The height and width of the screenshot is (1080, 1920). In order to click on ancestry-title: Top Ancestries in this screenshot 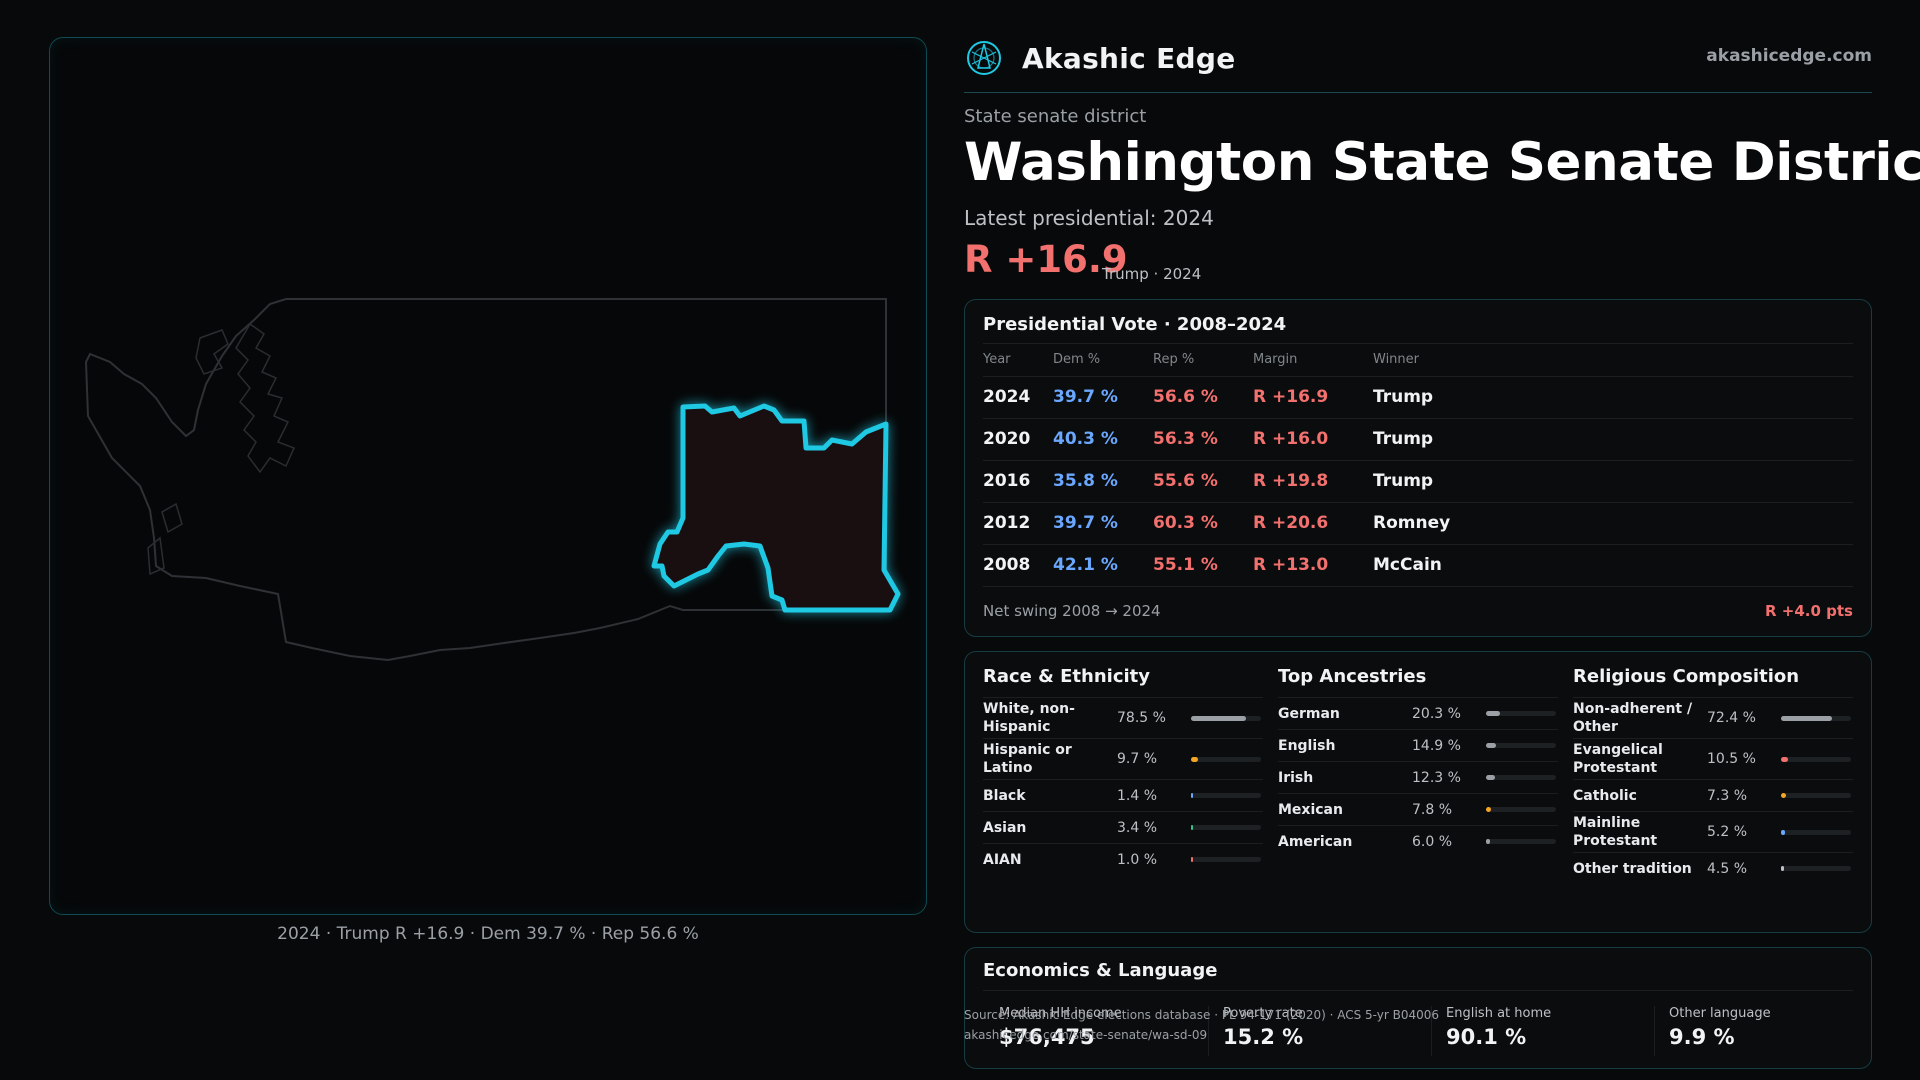, I will do `click(1352, 676)`.